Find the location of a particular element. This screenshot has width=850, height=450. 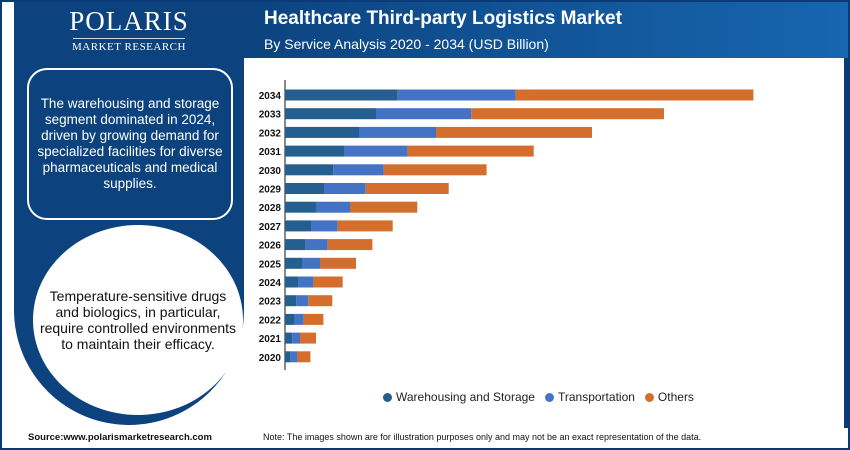

logo-name: POLARIS is located at coordinates (129, 21).